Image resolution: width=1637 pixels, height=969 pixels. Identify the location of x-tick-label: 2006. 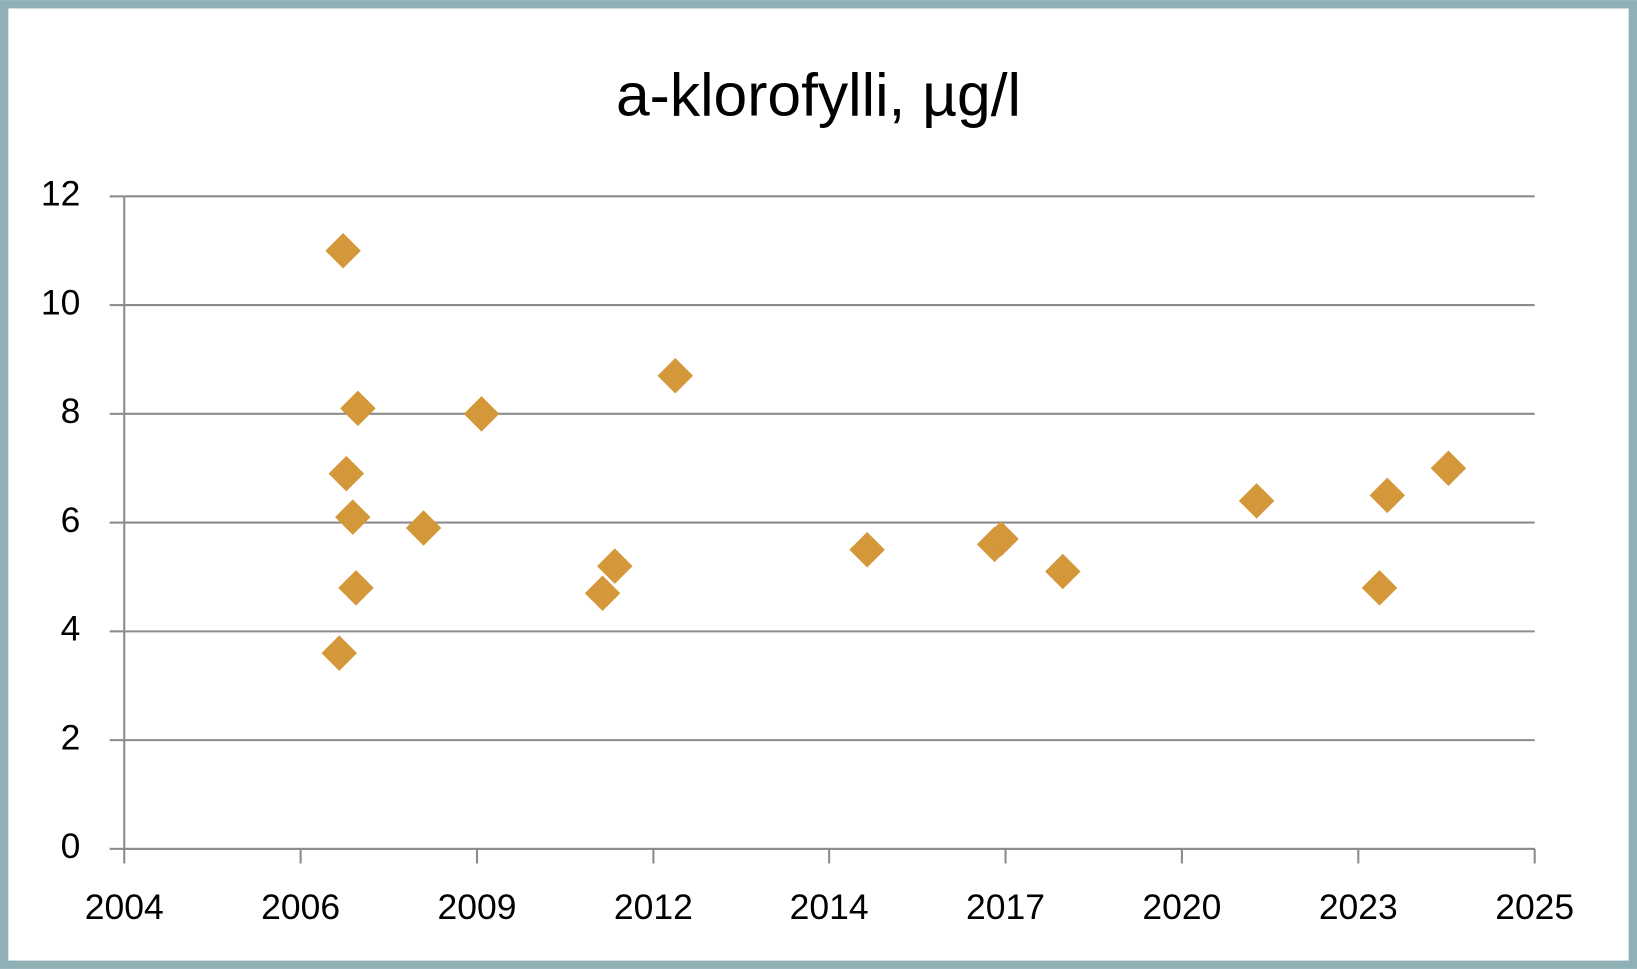
(300, 907).